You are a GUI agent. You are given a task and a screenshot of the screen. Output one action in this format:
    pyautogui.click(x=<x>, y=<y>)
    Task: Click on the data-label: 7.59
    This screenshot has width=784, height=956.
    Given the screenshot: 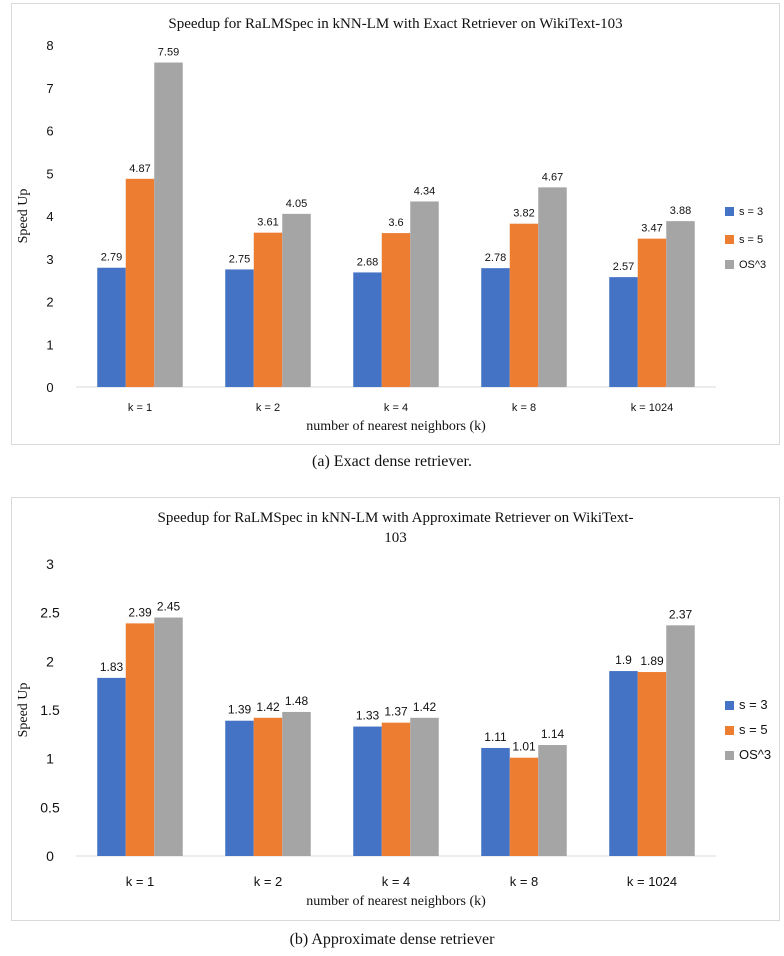 What is the action you would take?
    pyautogui.click(x=168, y=53)
    